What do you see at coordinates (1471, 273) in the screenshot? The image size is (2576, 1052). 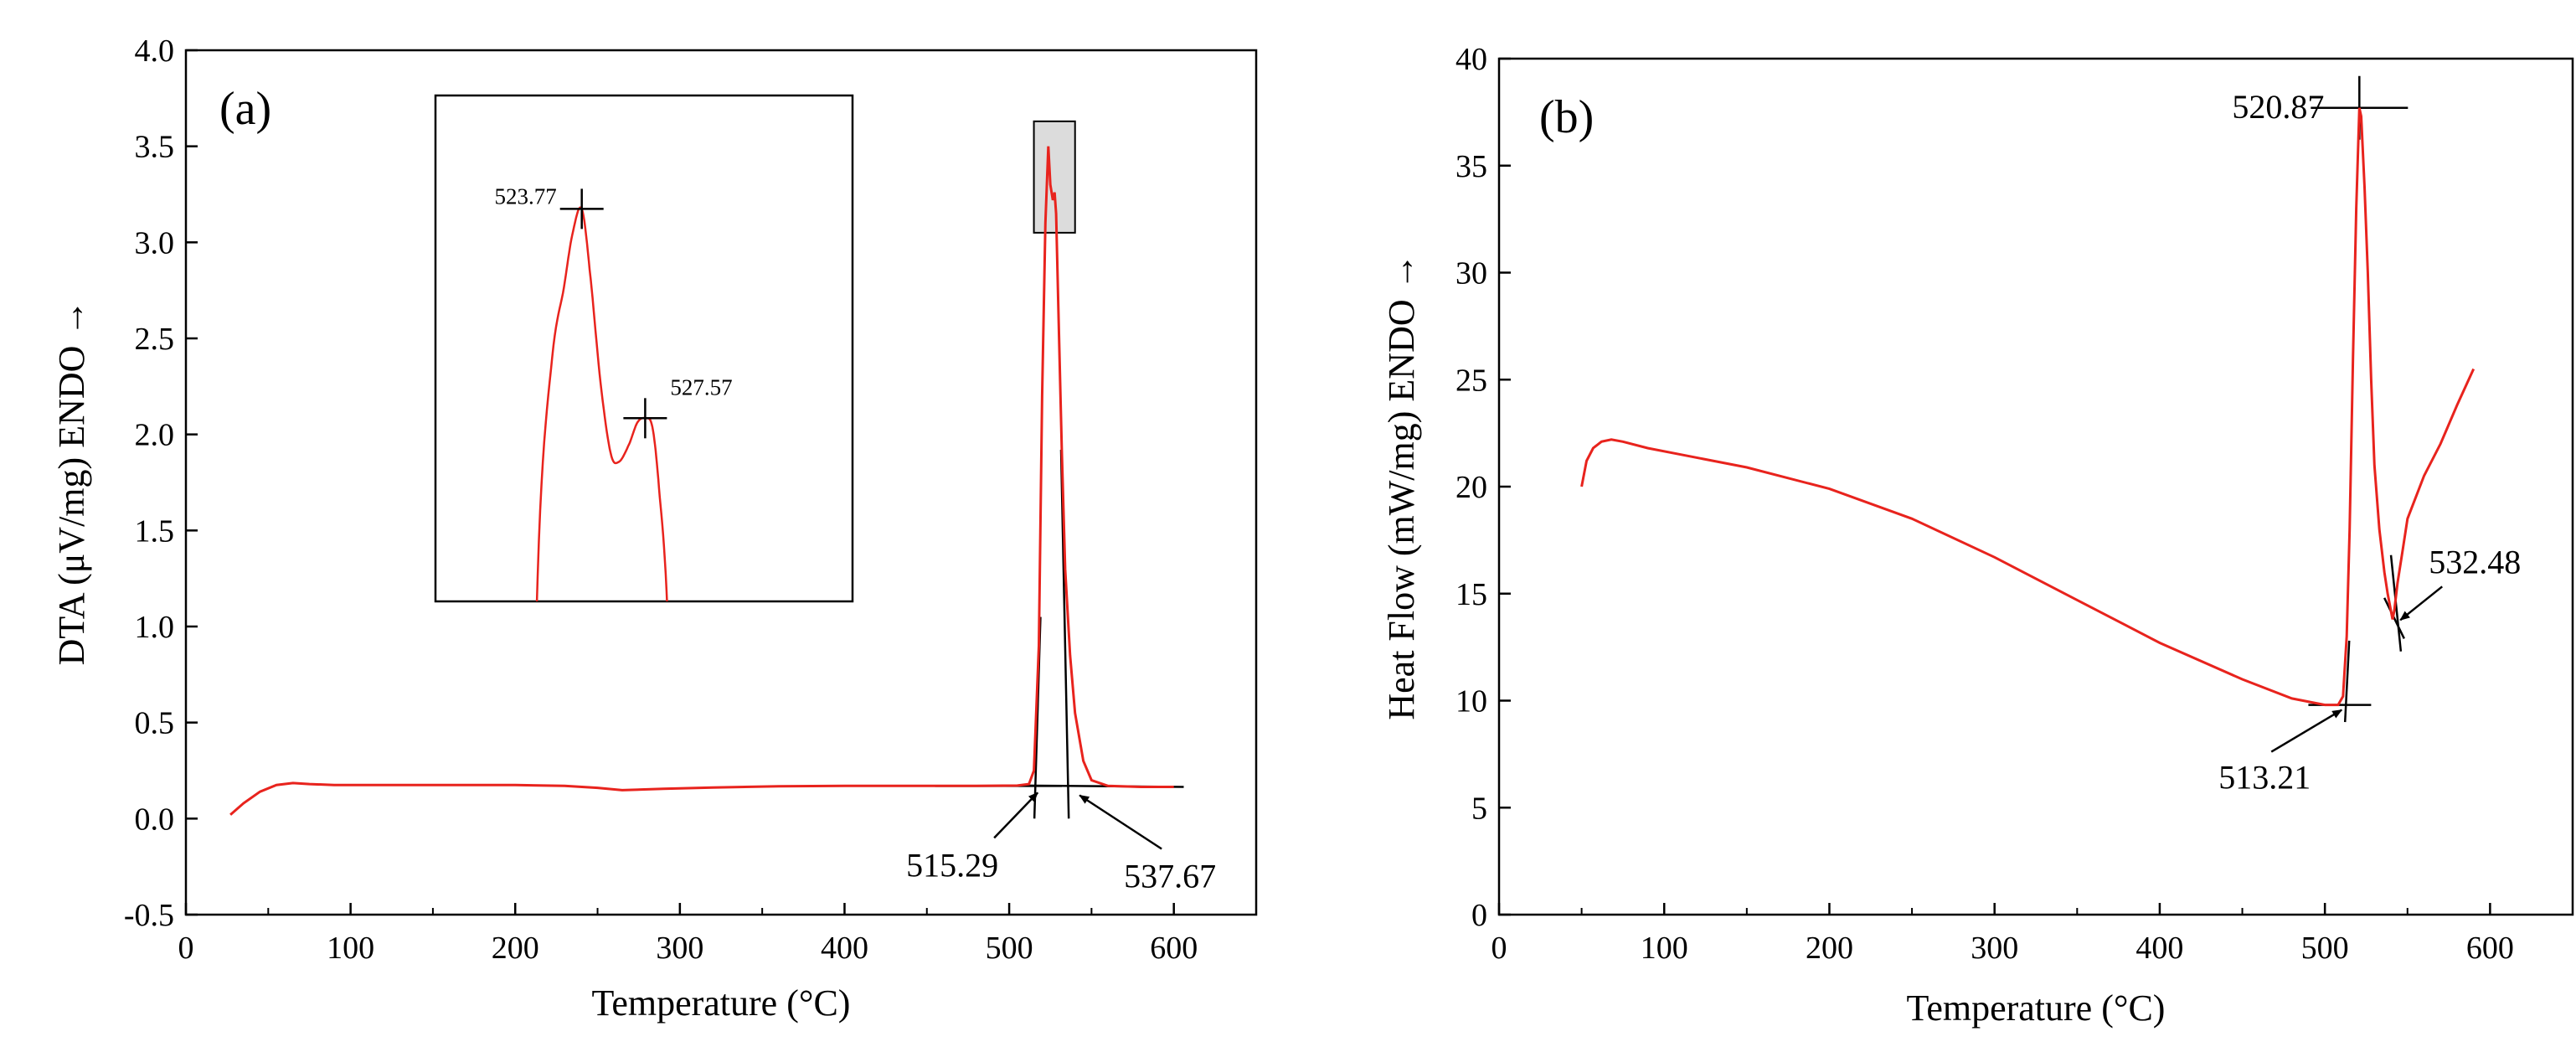 I see `chart-b-y-tick-label: 30` at bounding box center [1471, 273].